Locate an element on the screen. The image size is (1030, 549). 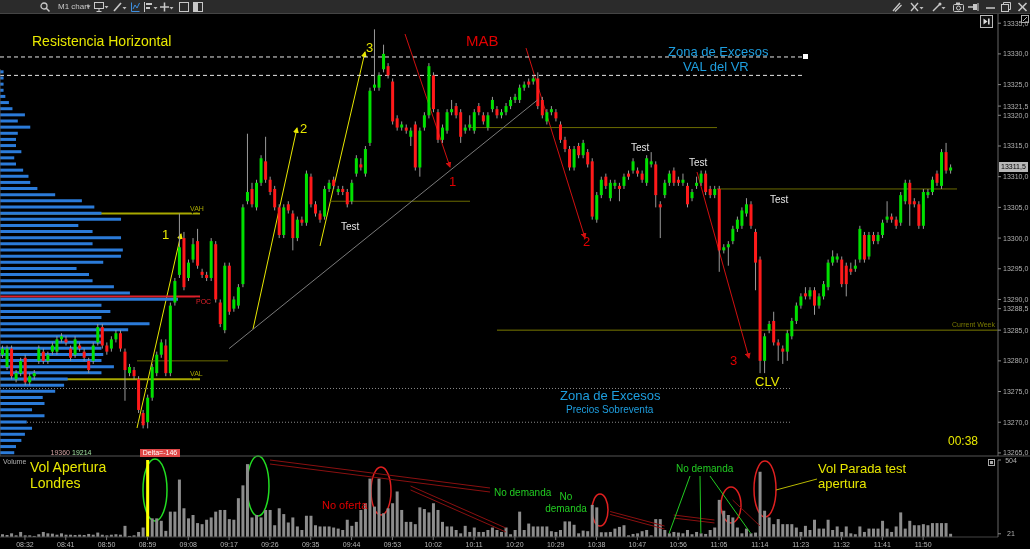
annotation: Vol Apertura Londres is located at coordinates (69, 475).